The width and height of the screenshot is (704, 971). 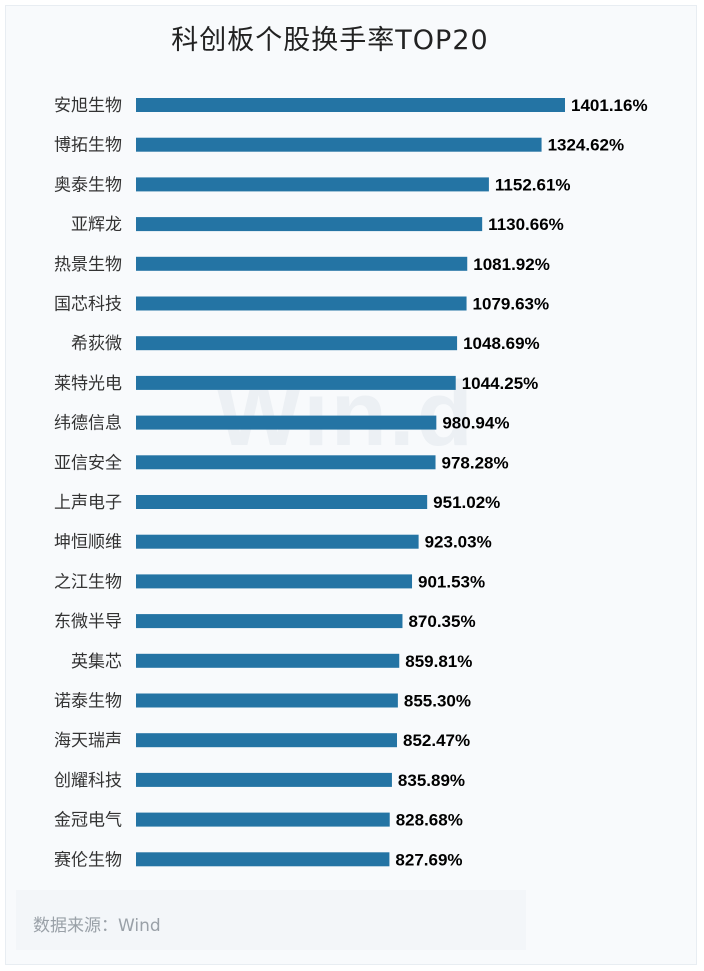 I want to click on category-label: 东微半导, so click(x=88, y=622).